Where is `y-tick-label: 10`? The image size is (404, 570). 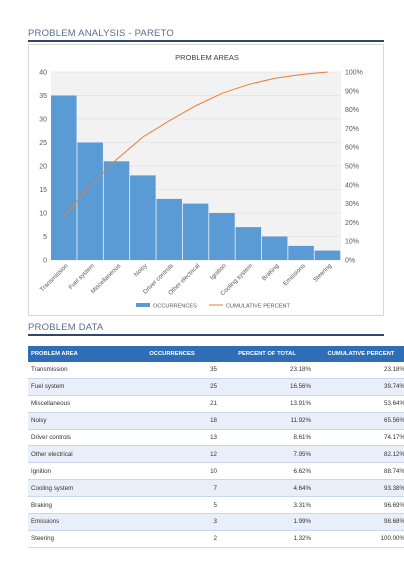
y-tick-label: 10 is located at coordinates (43, 214).